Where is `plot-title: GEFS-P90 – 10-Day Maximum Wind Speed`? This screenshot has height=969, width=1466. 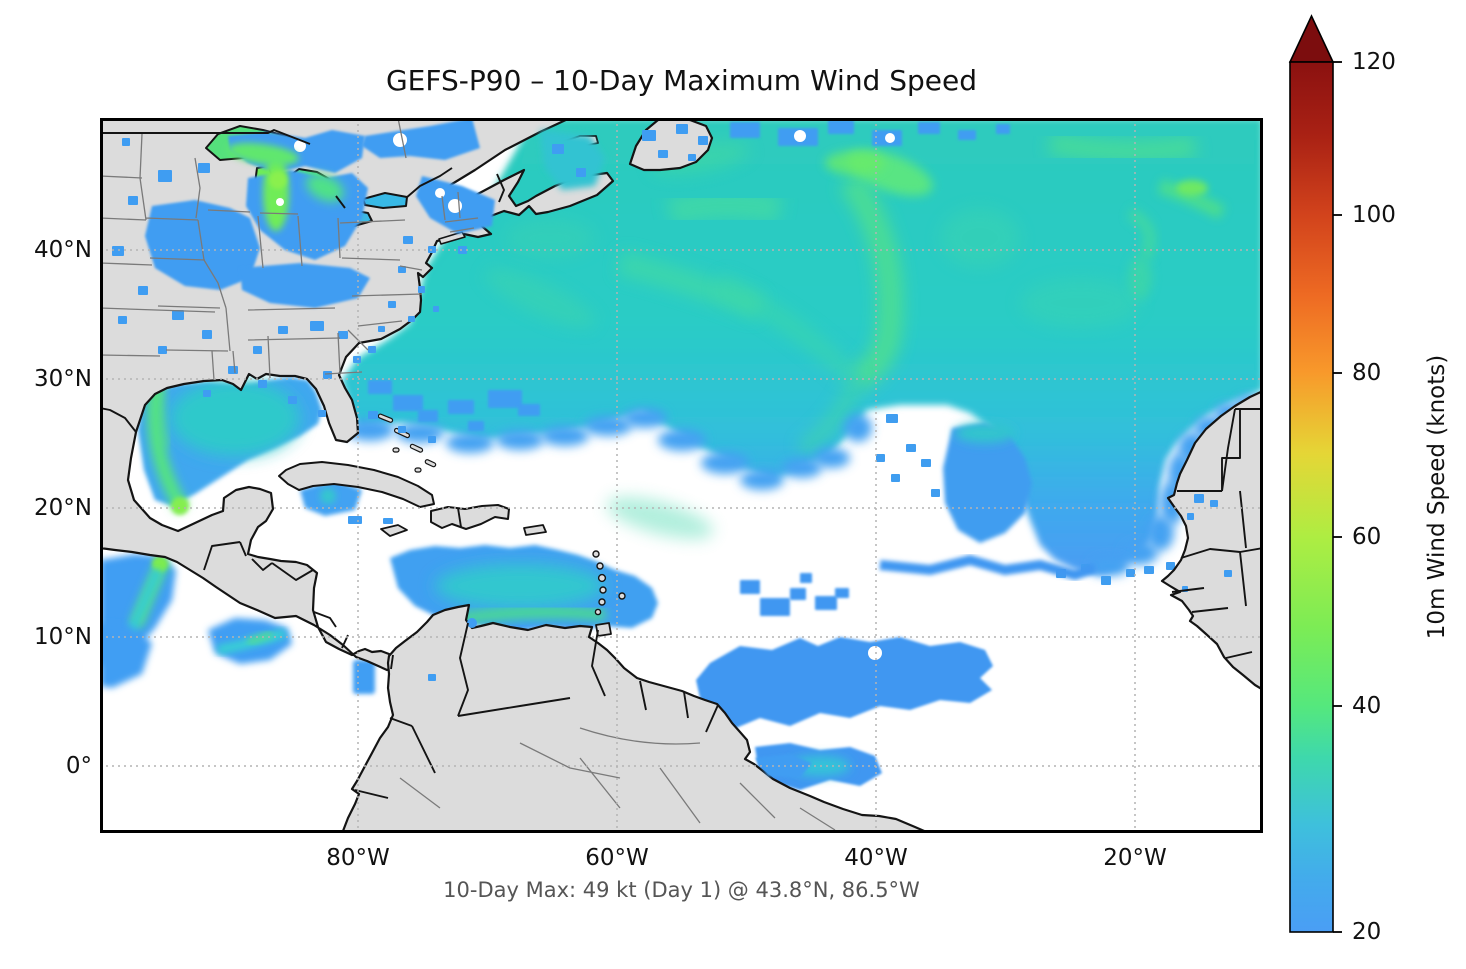
plot-title: GEFS-P90 – 10-Day Maximum Wind Speed is located at coordinates (681, 80).